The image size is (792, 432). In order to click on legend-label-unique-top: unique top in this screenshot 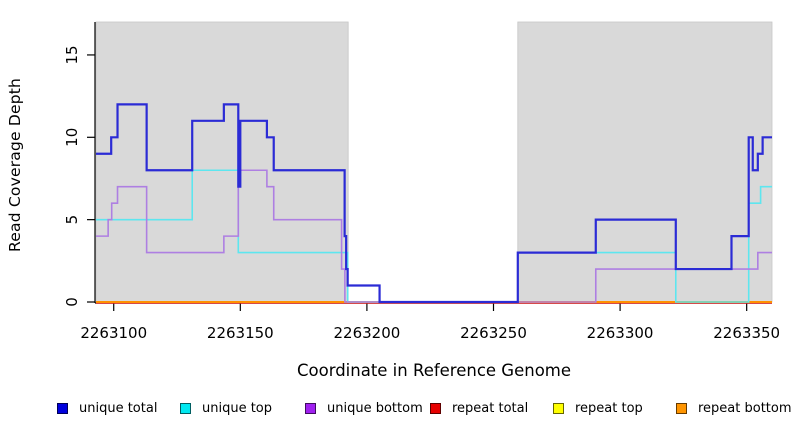, I will do `click(237, 408)`.